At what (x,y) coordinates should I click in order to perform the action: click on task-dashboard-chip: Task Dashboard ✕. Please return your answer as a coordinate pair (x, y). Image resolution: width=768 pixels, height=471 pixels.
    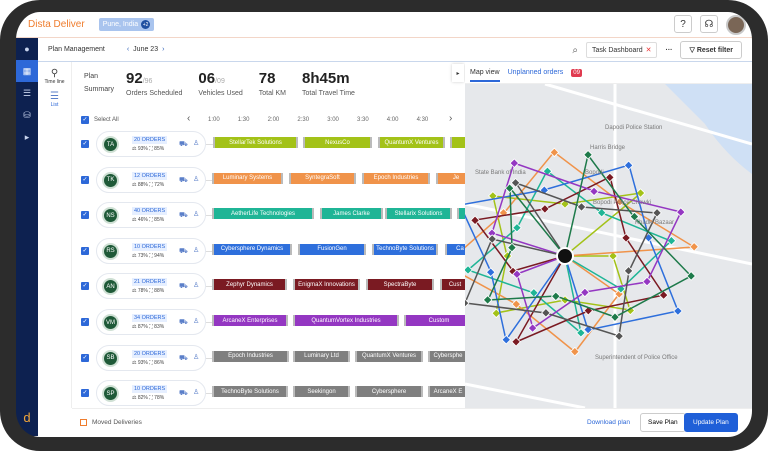
    Looking at the image, I should click on (622, 50).